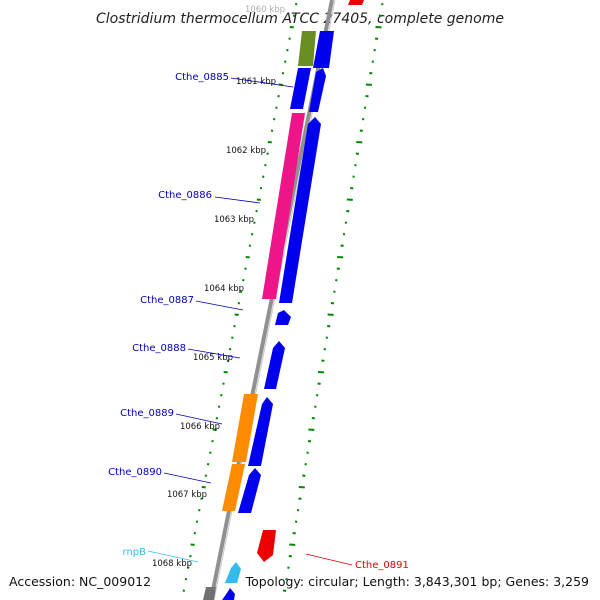  I want to click on gene-label-rnpb: rnpB, so click(135, 552).